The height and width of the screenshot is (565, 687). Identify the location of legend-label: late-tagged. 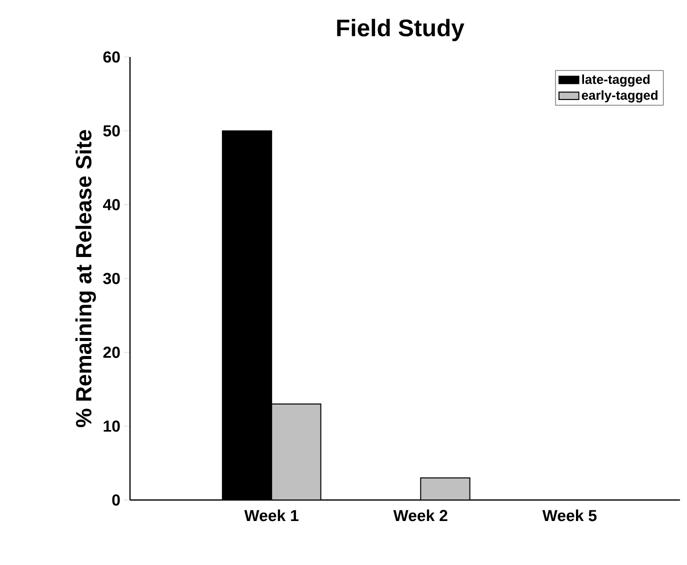
(616, 80).